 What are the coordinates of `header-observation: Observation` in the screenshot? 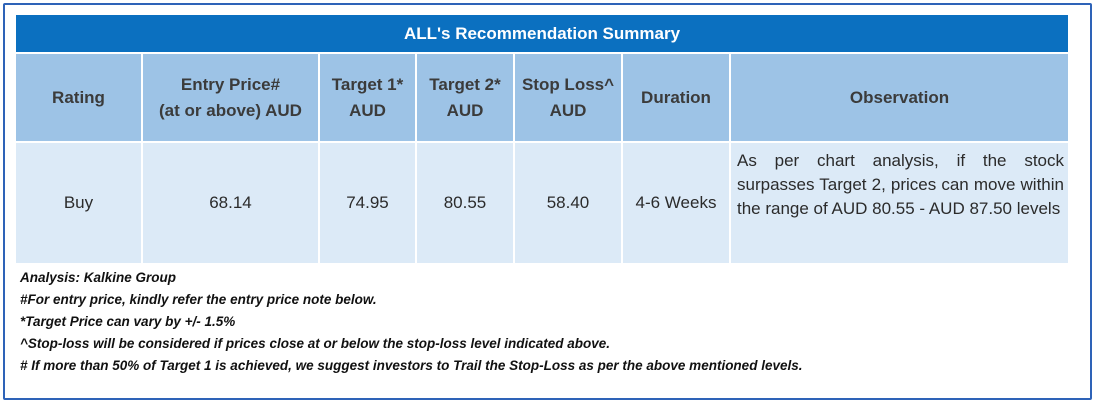 It's located at (899, 97).